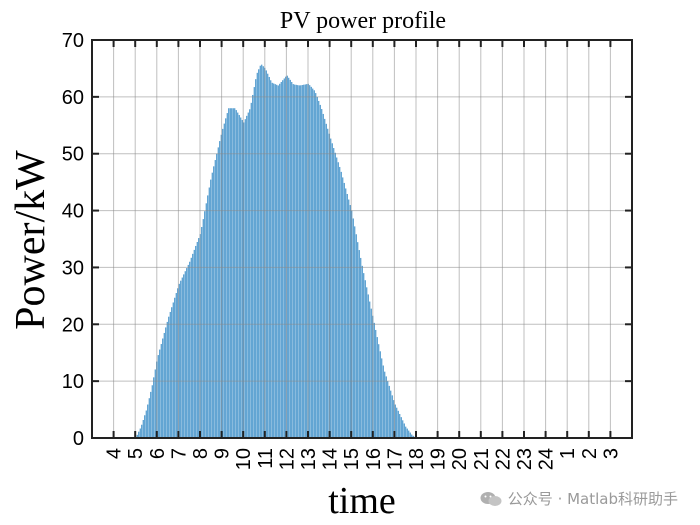 This screenshot has height=525, width=700. What do you see at coordinates (73, 325) in the screenshot?
I see `y-tick-label: 20` at bounding box center [73, 325].